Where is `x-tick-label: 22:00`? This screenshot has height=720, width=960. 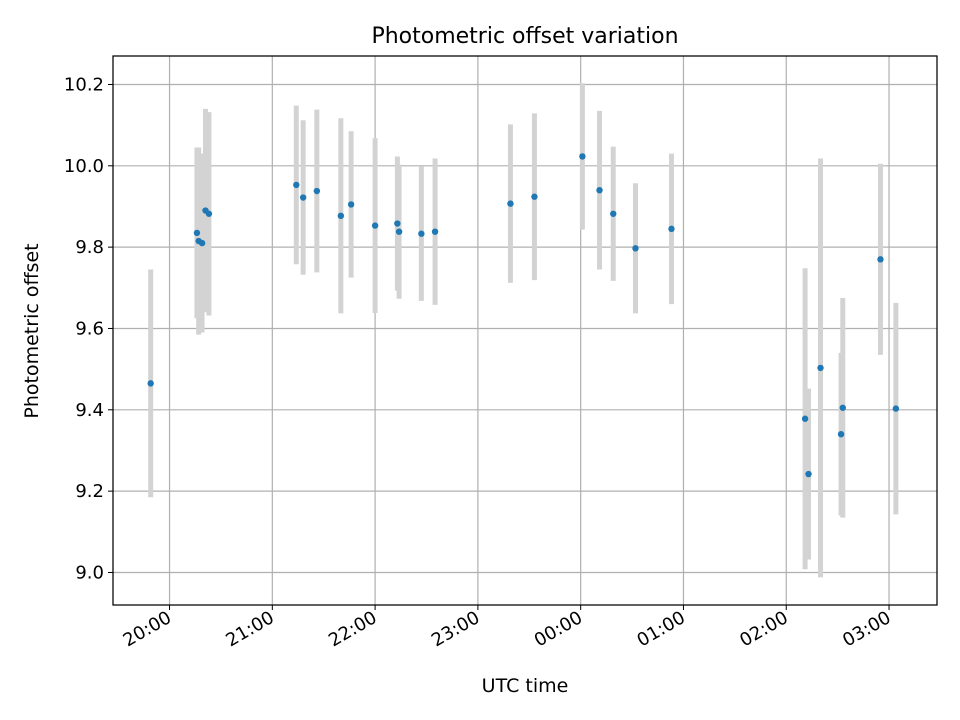
x-tick-label: 22:00 is located at coordinates (352, 629).